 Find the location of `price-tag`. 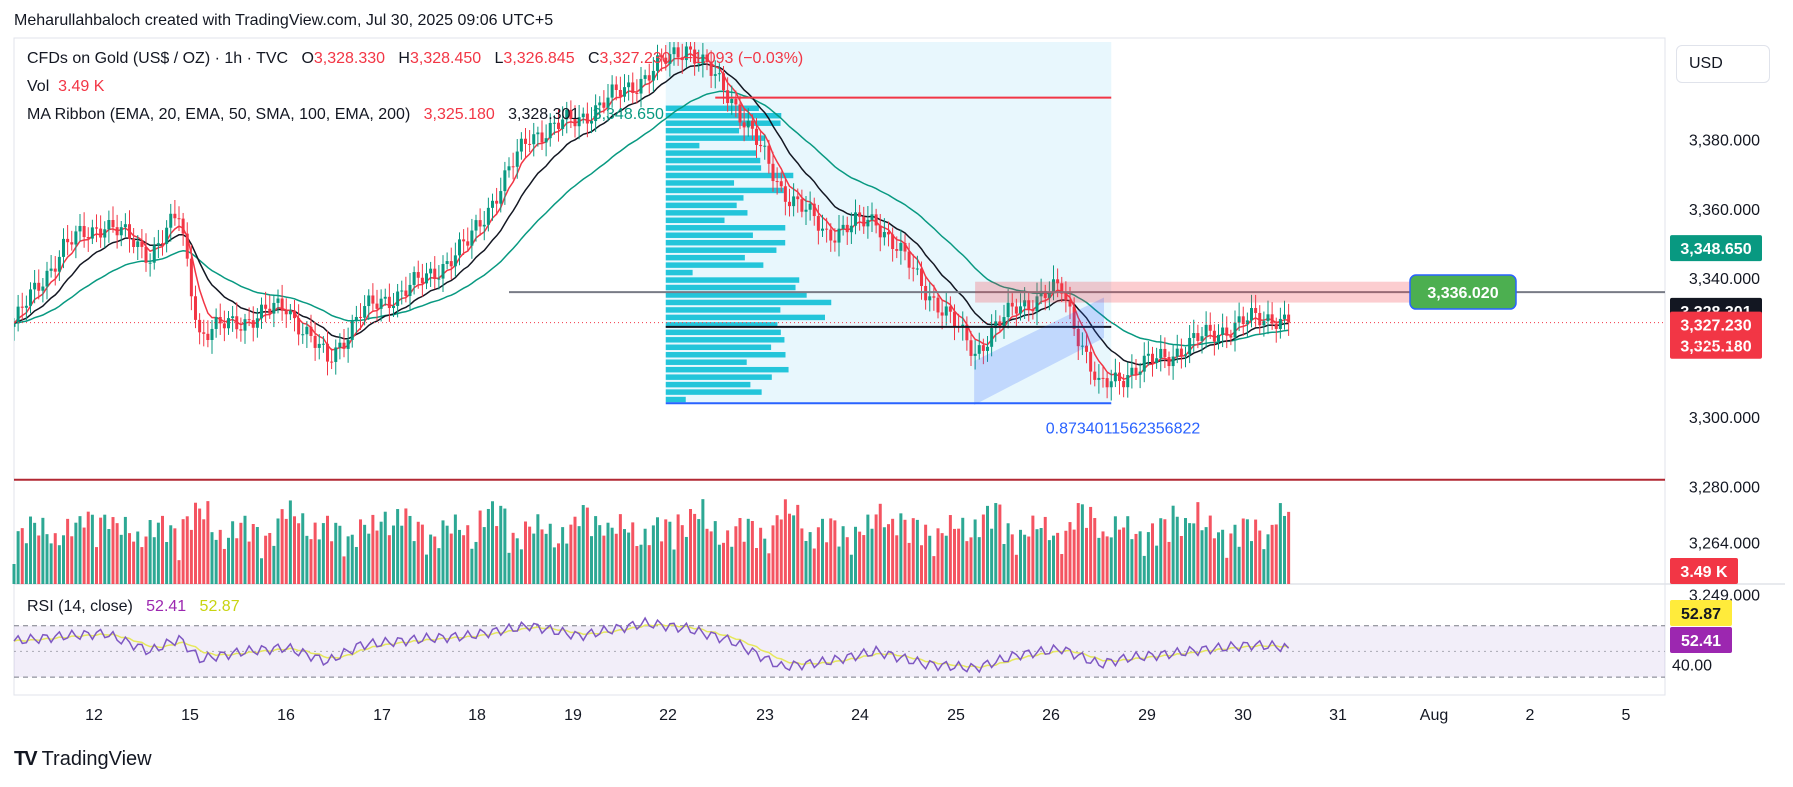

price-tag is located at coordinates (1716, 324).